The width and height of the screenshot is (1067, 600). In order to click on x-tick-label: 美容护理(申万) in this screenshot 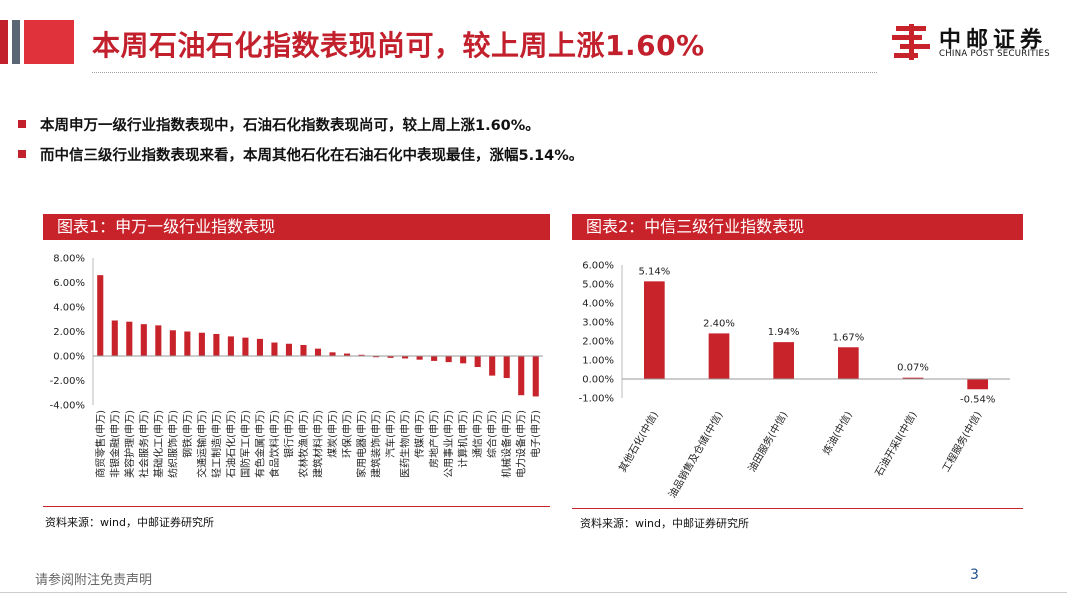, I will do `click(129, 444)`.